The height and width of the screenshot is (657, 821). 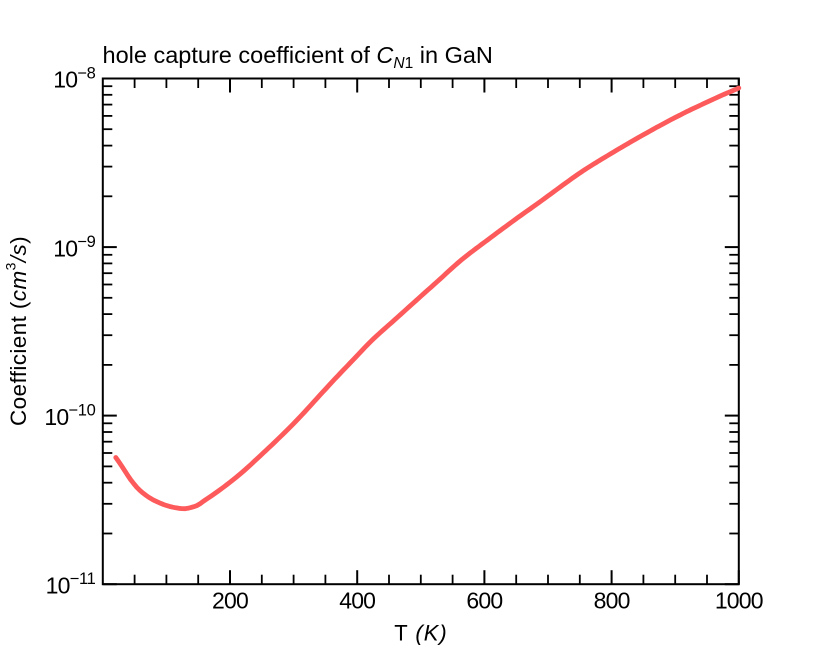 What do you see at coordinates (74, 247) in the screenshot?
I see `svg-text: 10⁻⁹` at bounding box center [74, 247].